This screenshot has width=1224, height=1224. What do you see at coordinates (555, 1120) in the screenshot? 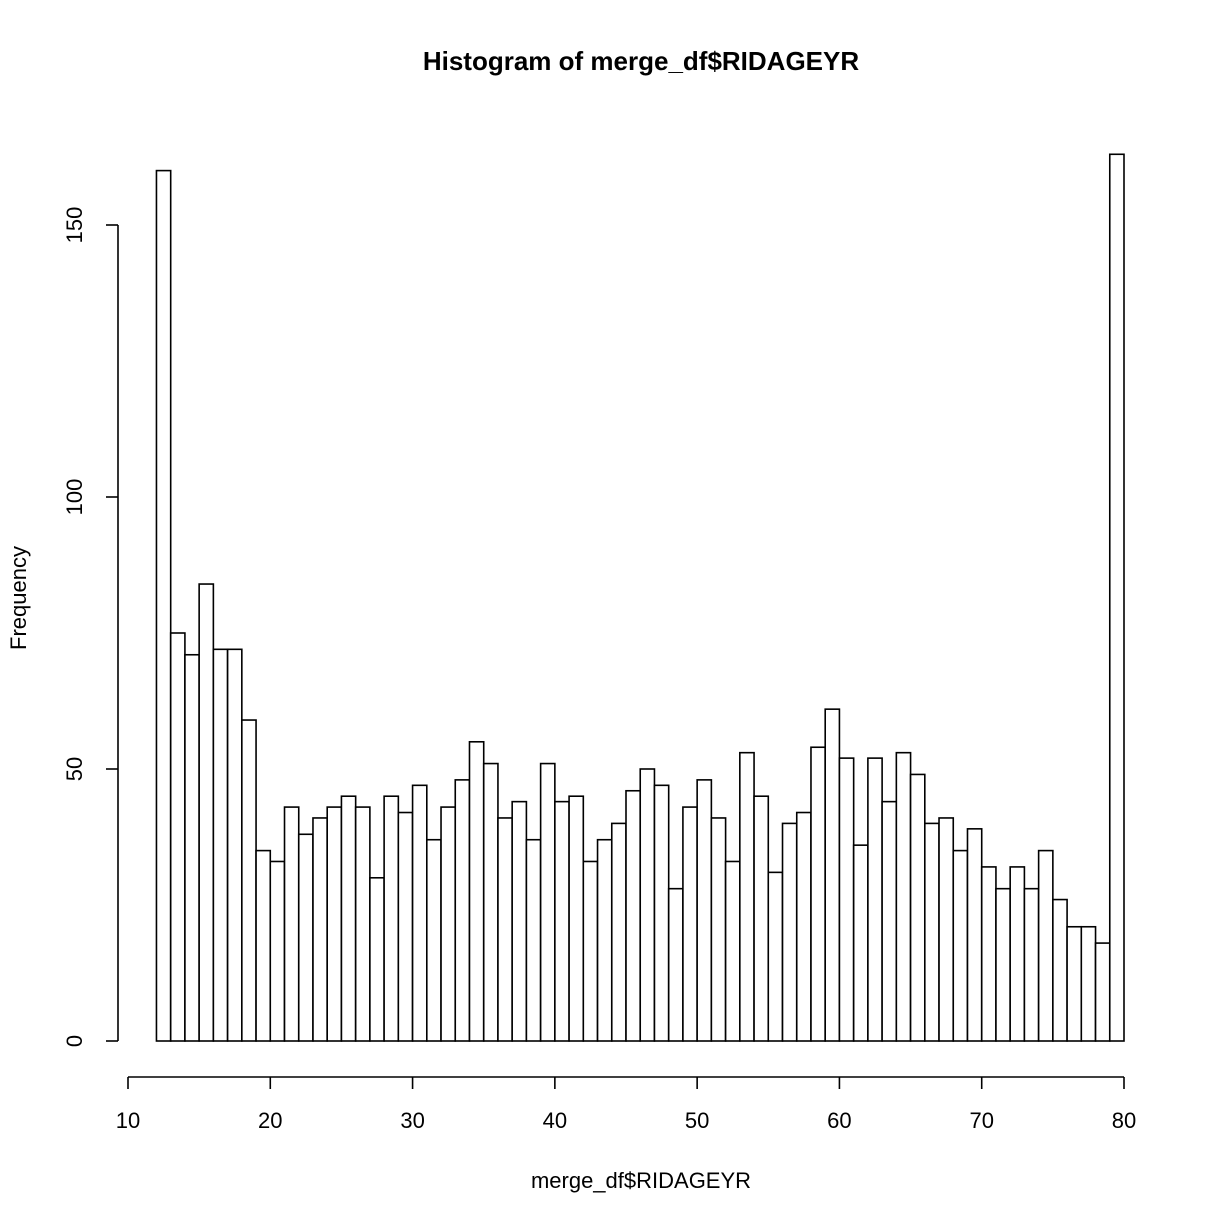
I see `x-tick-label: 40` at bounding box center [555, 1120].